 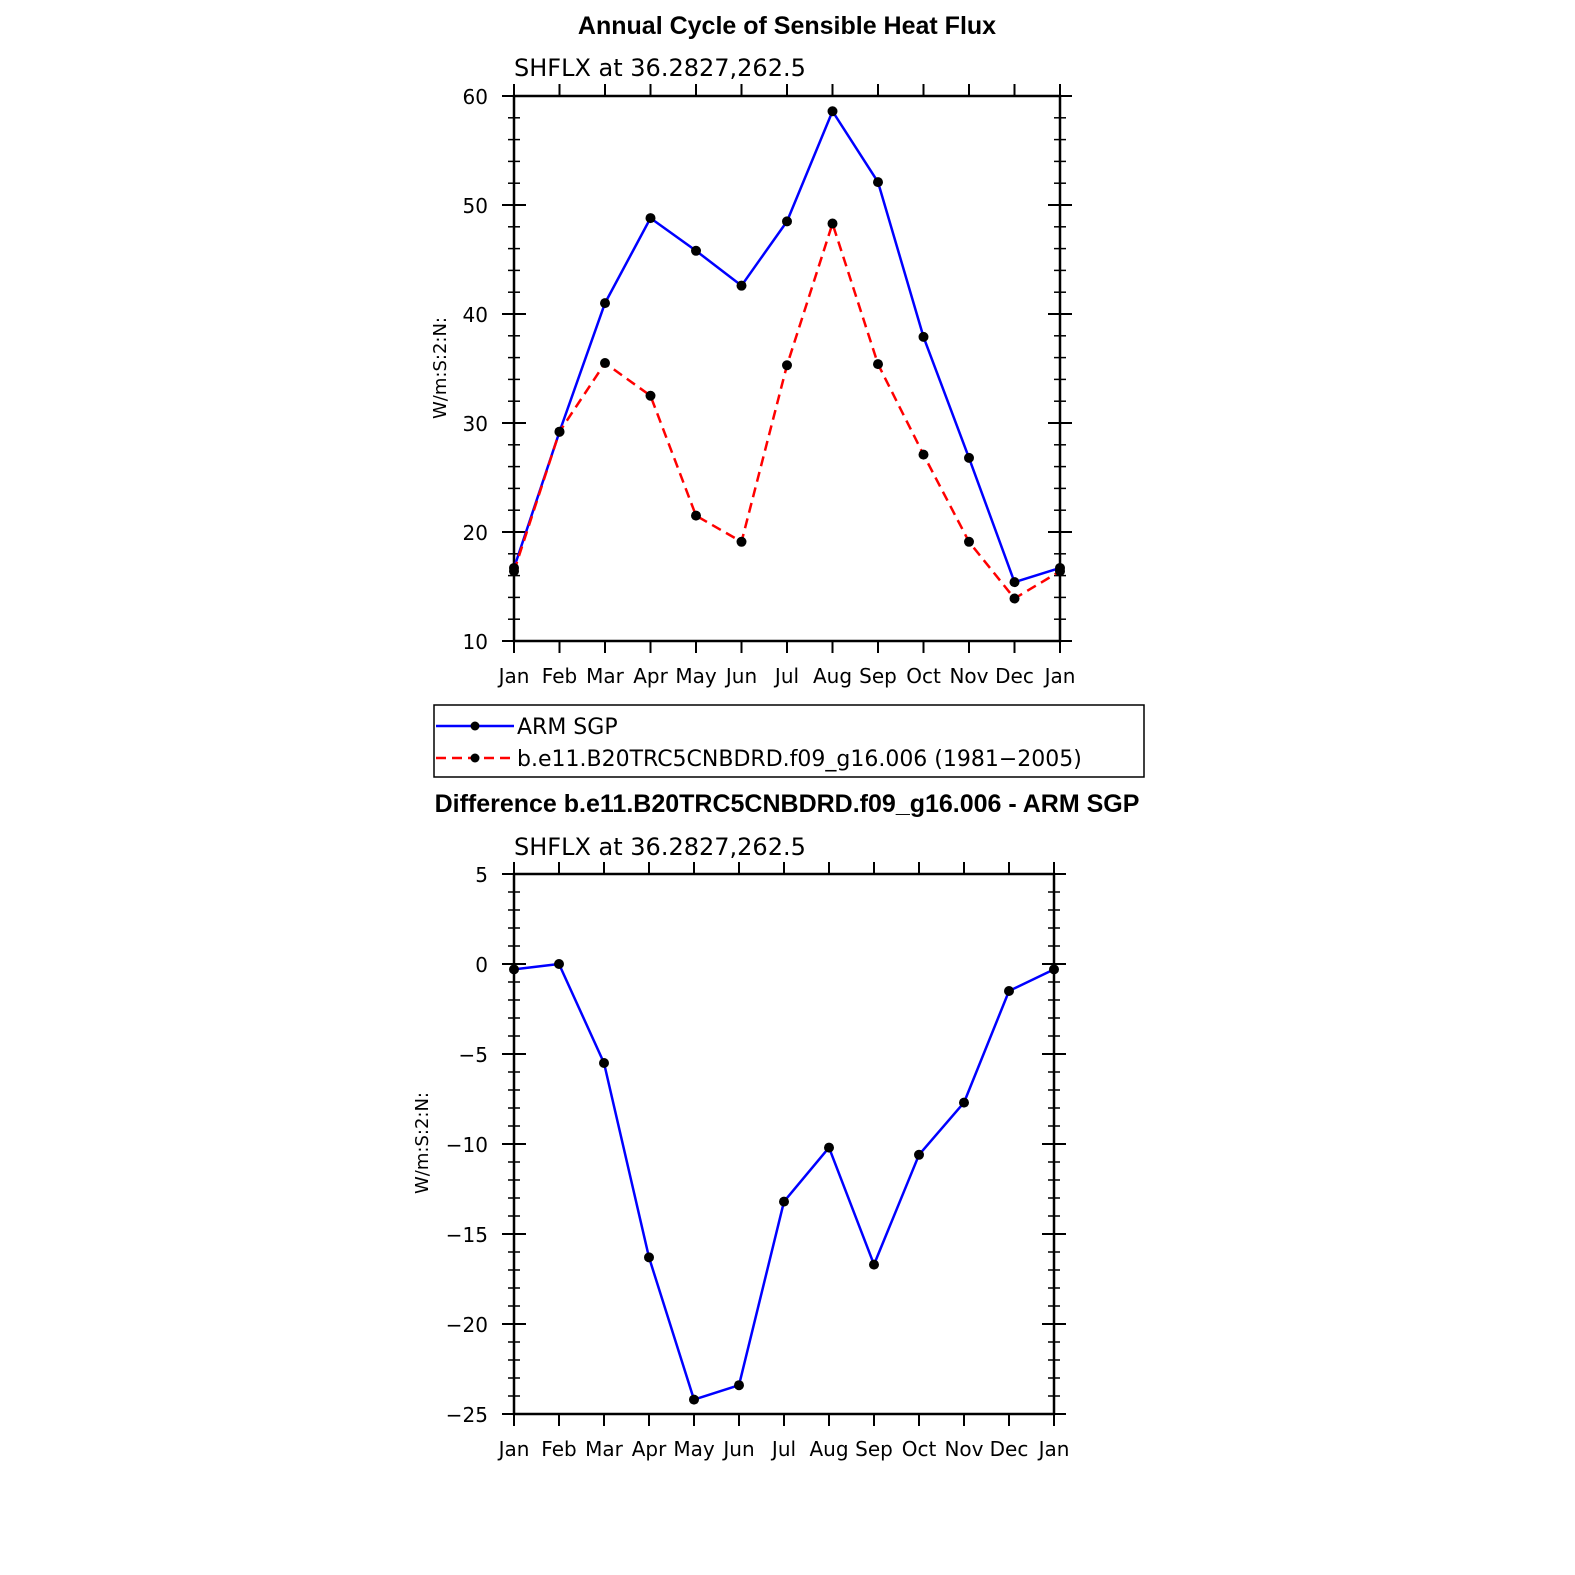 I want to click on chart-1-title: Annual Cycle of Sensible Heat Flux, so click(x=787, y=26).